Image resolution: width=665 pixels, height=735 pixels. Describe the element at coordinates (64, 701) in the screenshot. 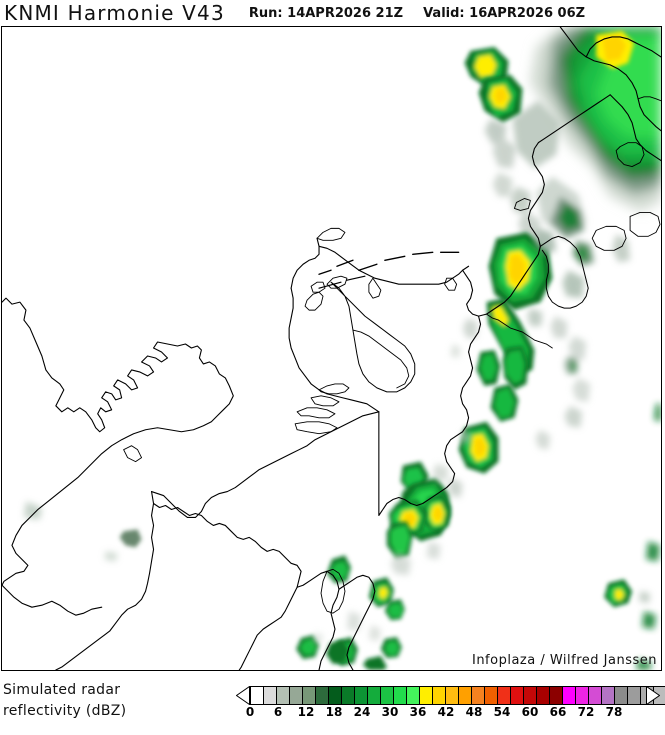

I see `legend-title: Simulated radar reflectivity (dBZ)` at that location.